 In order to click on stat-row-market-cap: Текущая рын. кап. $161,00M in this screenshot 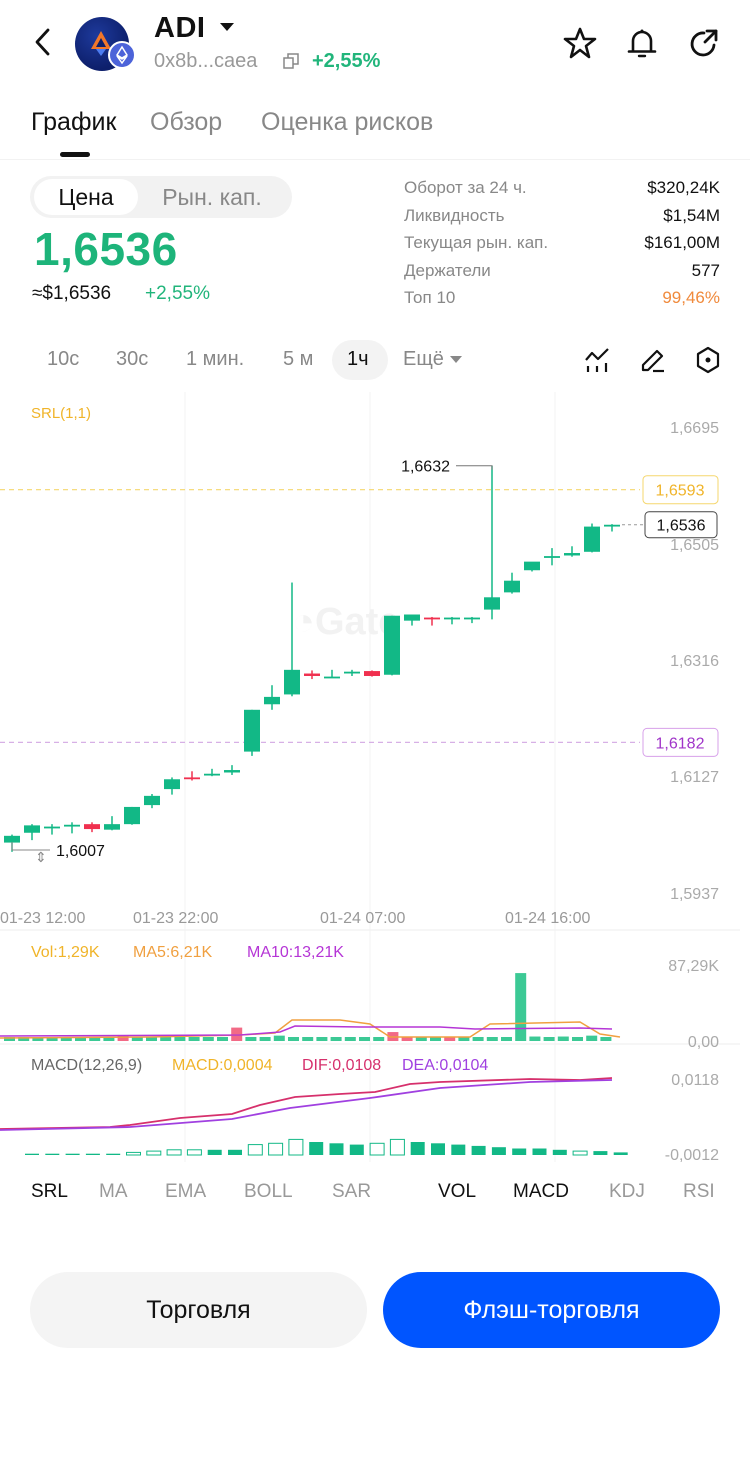, I will do `click(562, 245)`.